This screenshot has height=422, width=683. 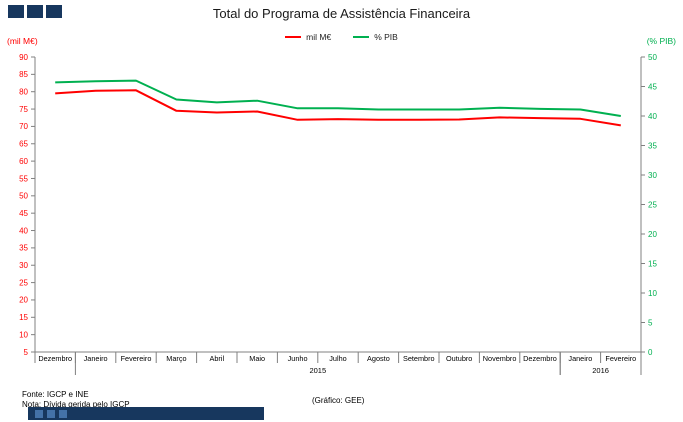 What do you see at coordinates (459, 358) in the screenshot?
I see `svg-text: Outubro` at bounding box center [459, 358].